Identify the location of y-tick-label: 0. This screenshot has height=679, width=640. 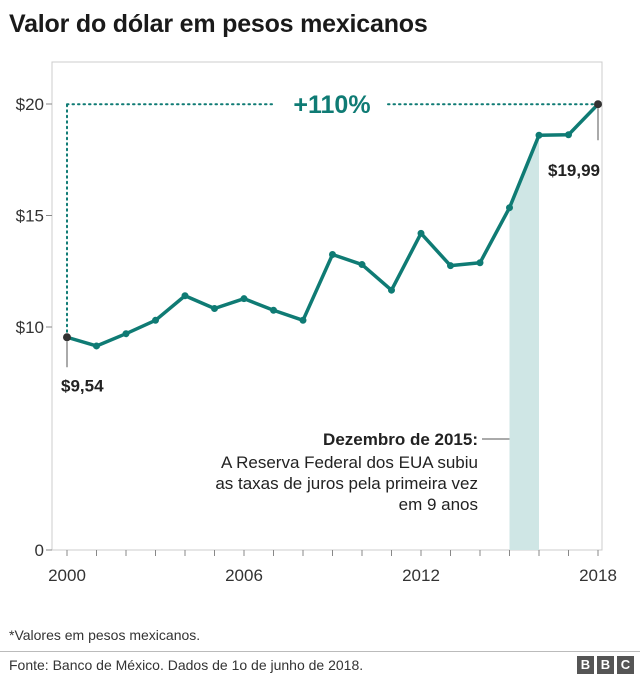
(39, 550).